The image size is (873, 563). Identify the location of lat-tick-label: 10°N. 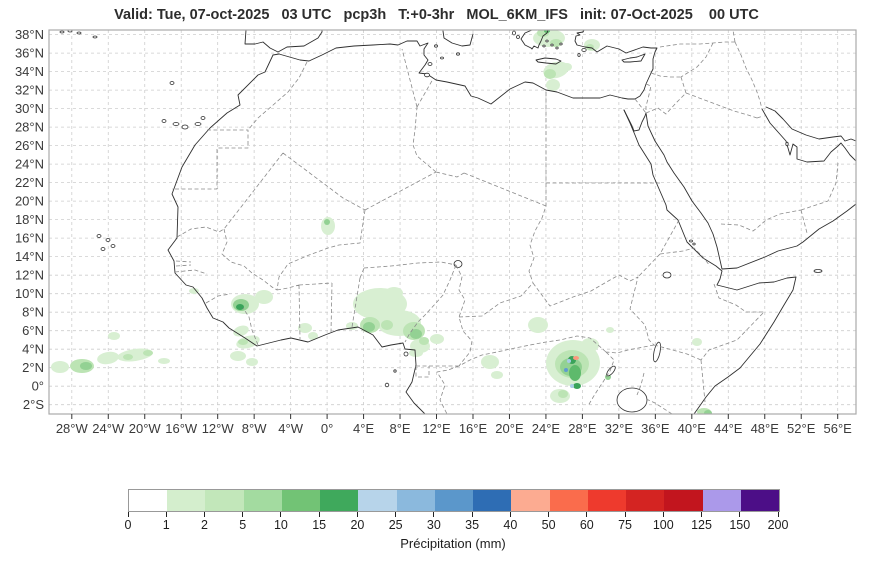
(29, 293).